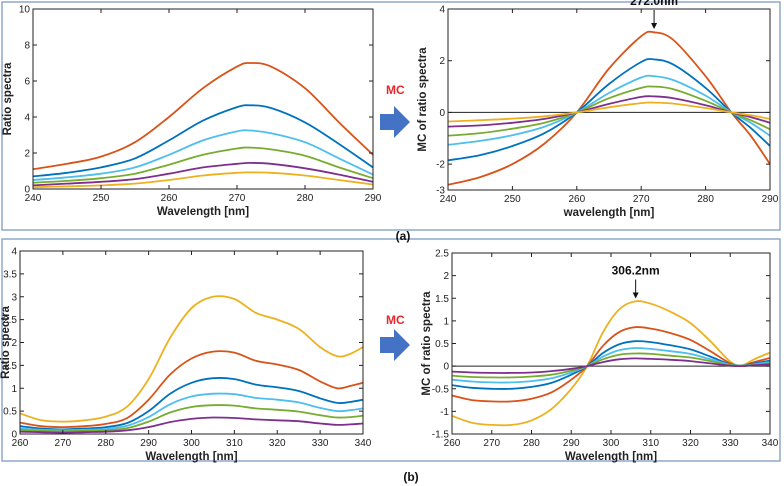  What do you see at coordinates (25, 10) in the screenshot?
I see `y-tick-label: 10` at bounding box center [25, 10].